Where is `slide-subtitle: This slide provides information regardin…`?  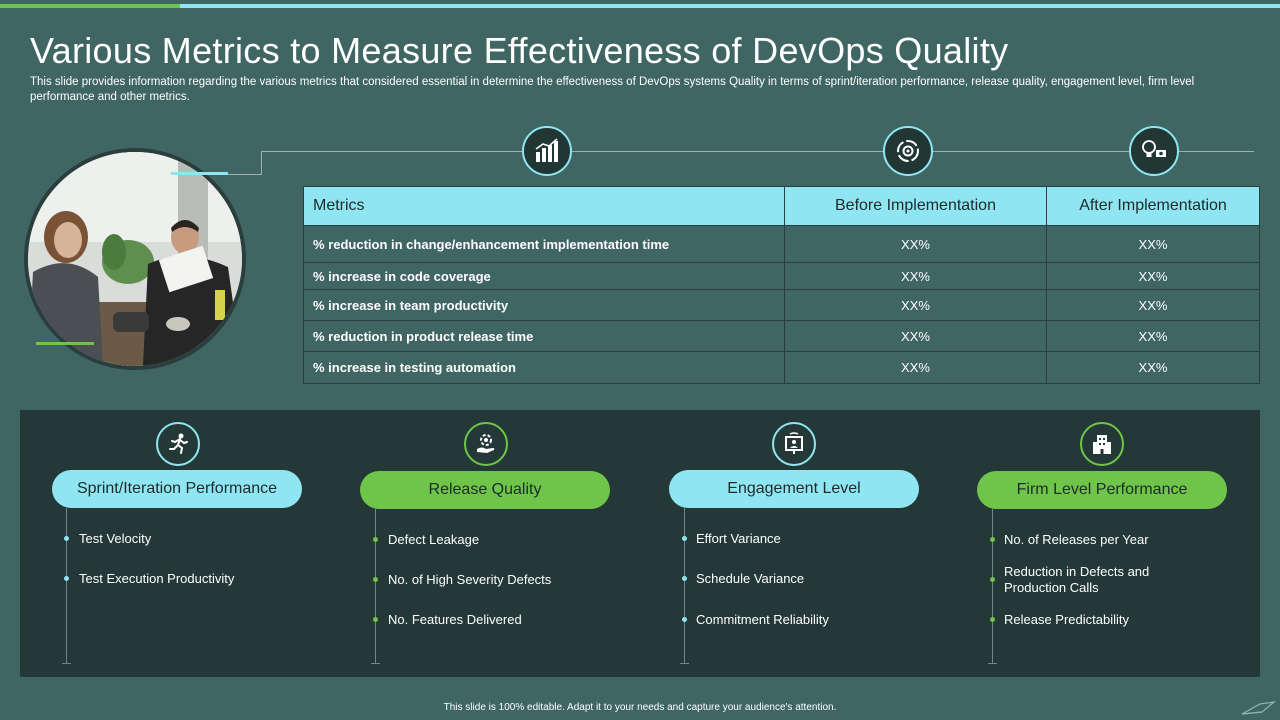
slide-subtitle: This slide provides information regardin… is located at coordinates (612, 89).